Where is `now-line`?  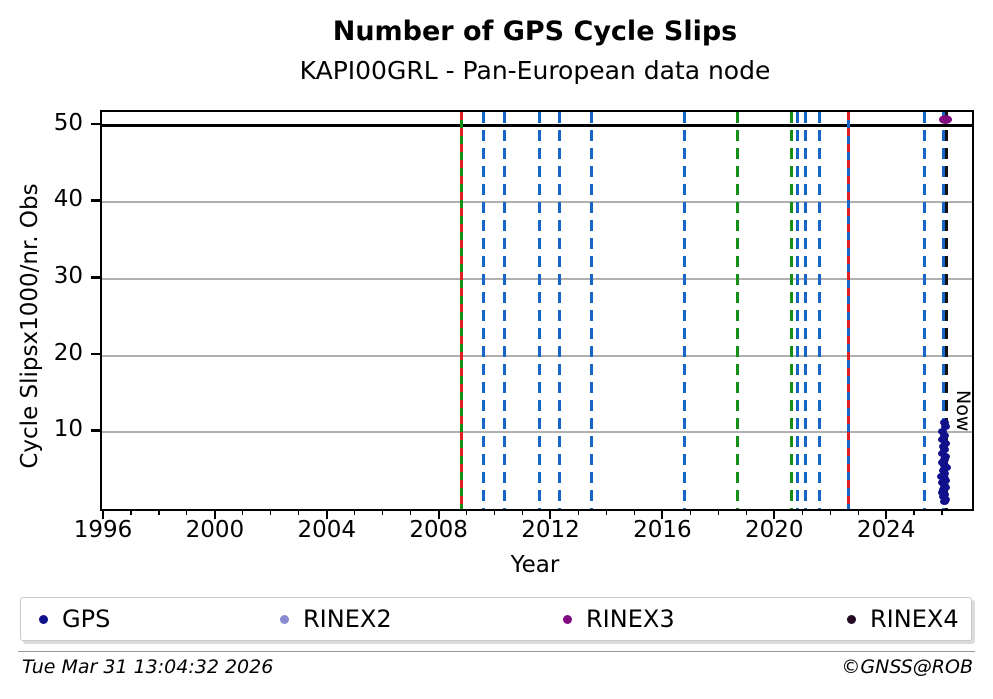 now-line is located at coordinates (946, 310).